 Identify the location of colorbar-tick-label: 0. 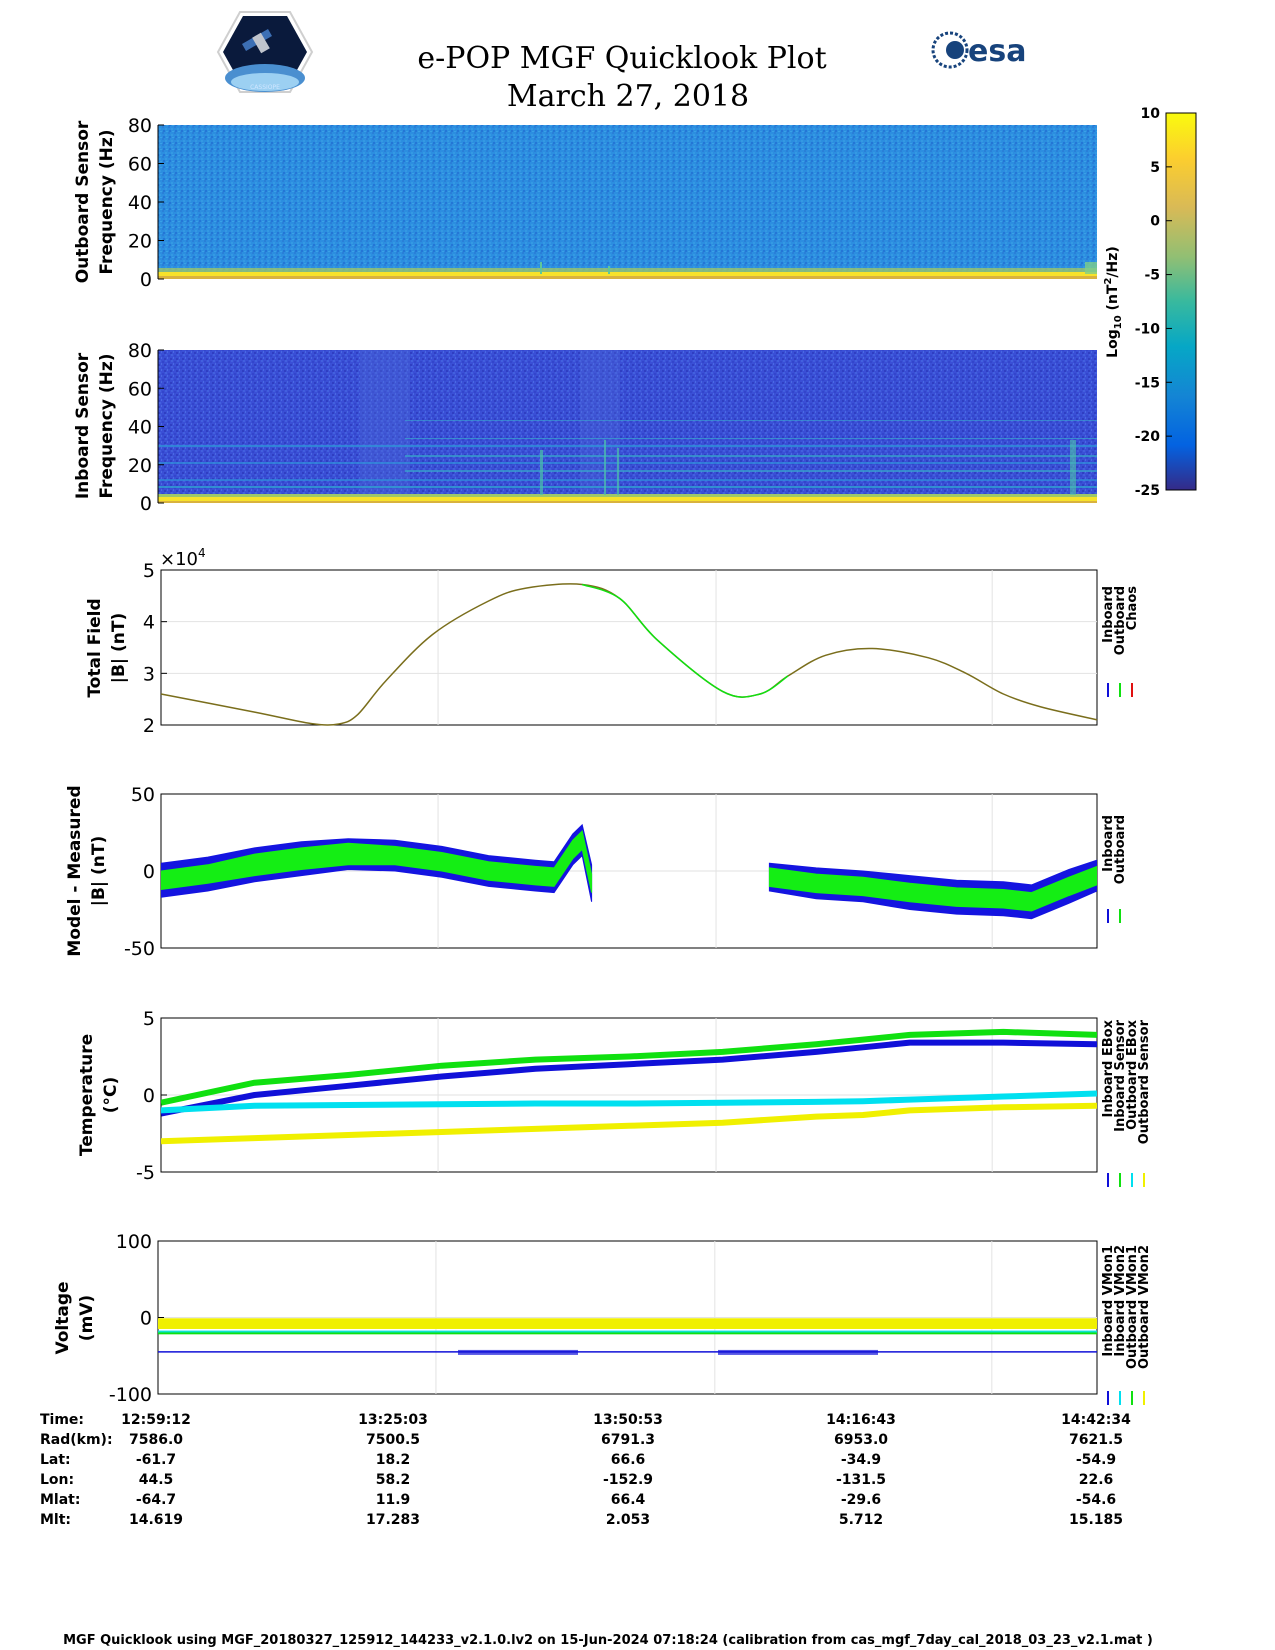
(1155, 222).